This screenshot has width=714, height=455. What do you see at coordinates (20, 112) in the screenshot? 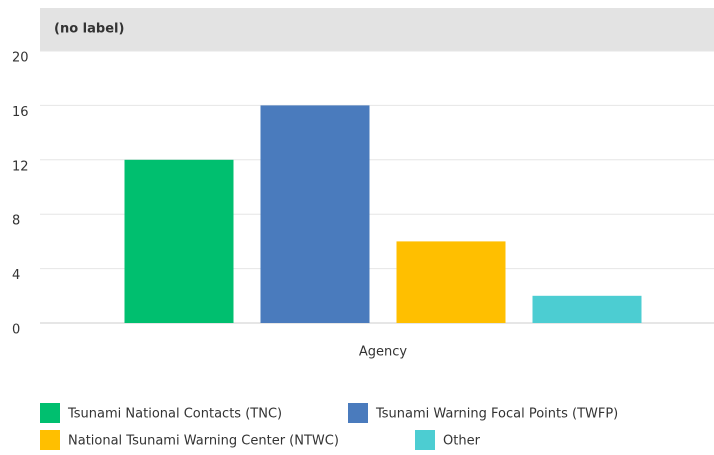
I see `y-tick-label: 16` at bounding box center [20, 112].